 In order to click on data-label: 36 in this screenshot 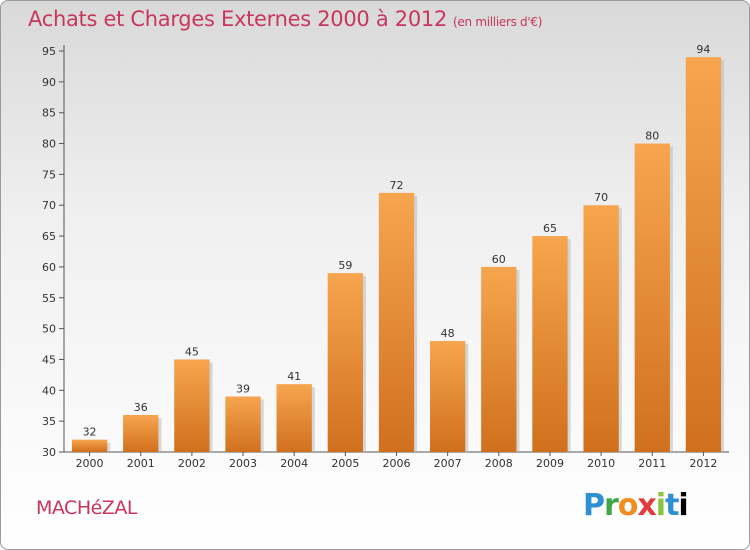, I will do `click(141, 407)`.